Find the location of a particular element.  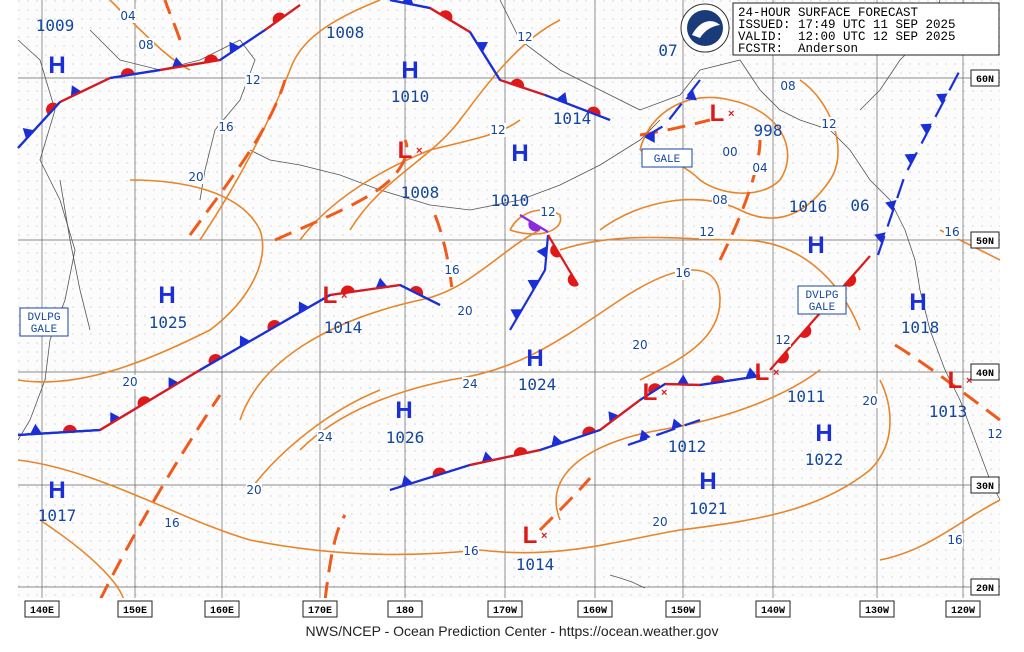

lon-label: 170W is located at coordinates (505, 611).